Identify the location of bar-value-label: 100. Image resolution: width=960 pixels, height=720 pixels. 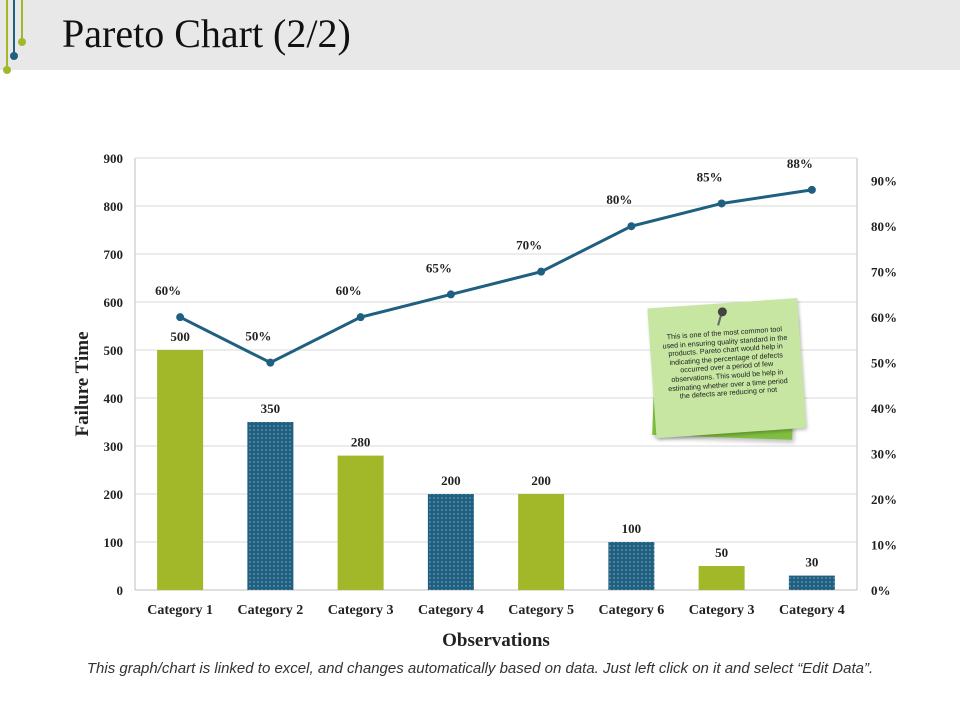
(632, 528).